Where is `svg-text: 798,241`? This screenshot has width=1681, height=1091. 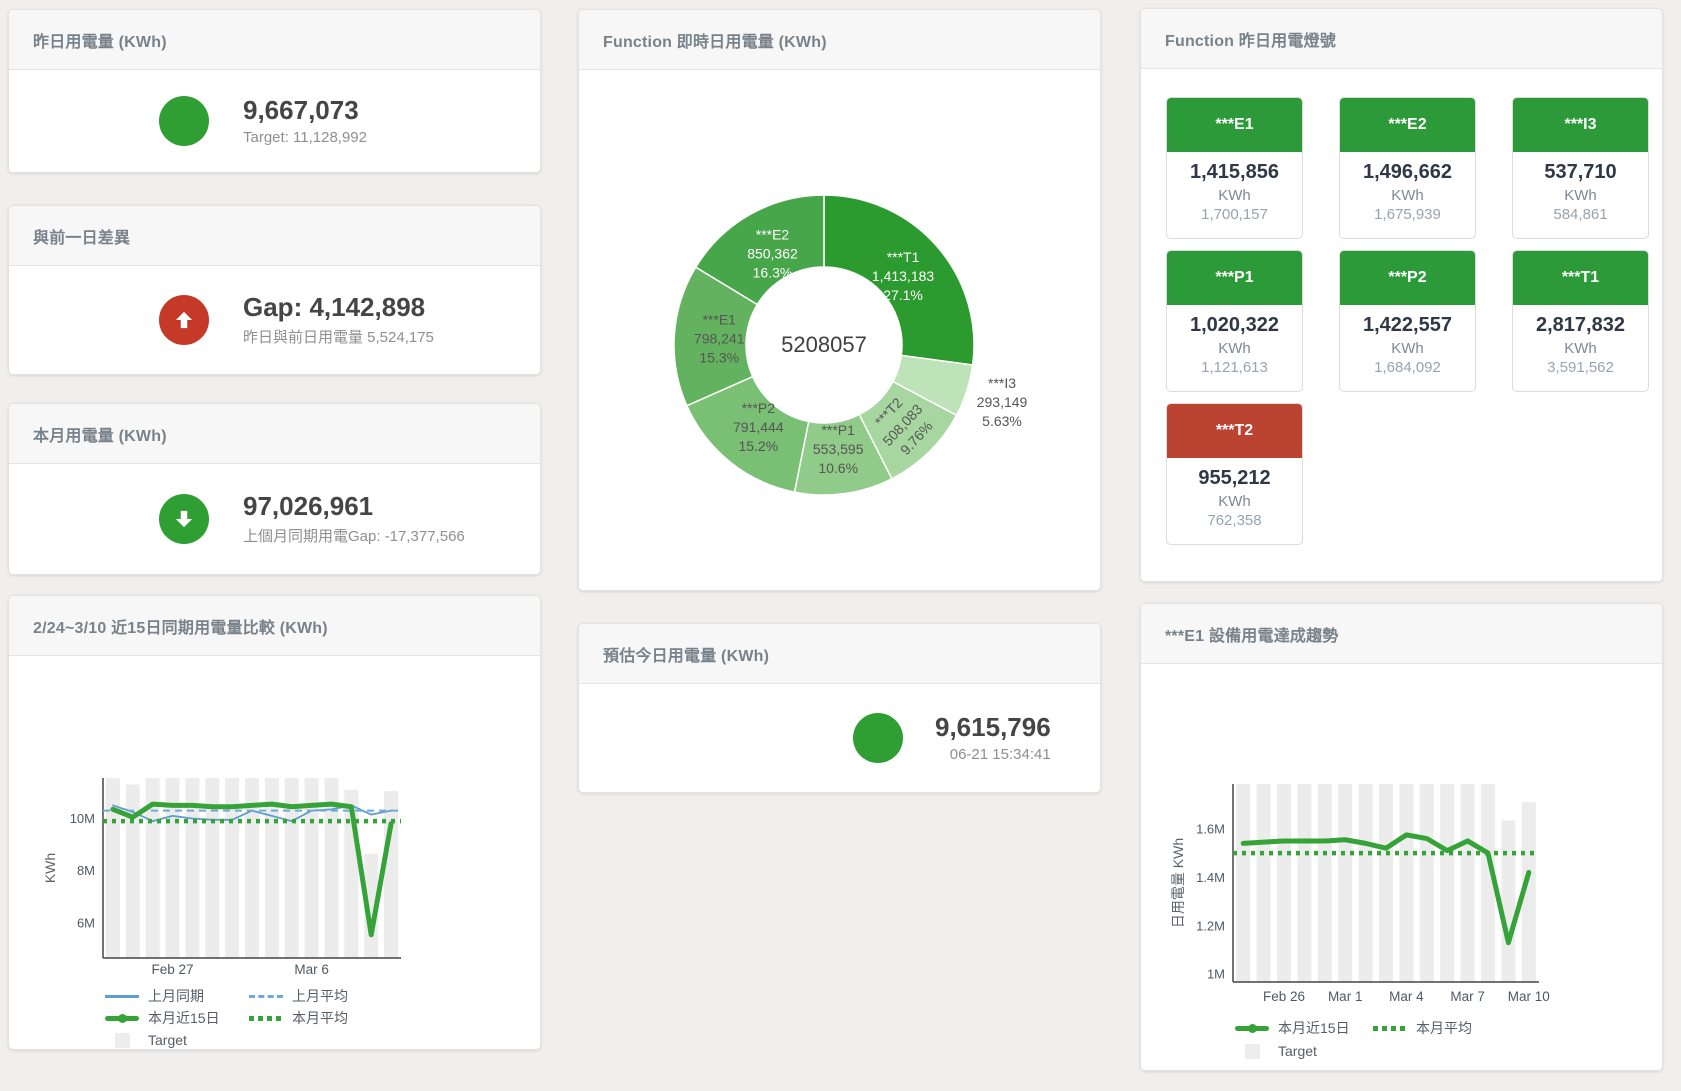
svg-text: 798,241 is located at coordinates (719, 338).